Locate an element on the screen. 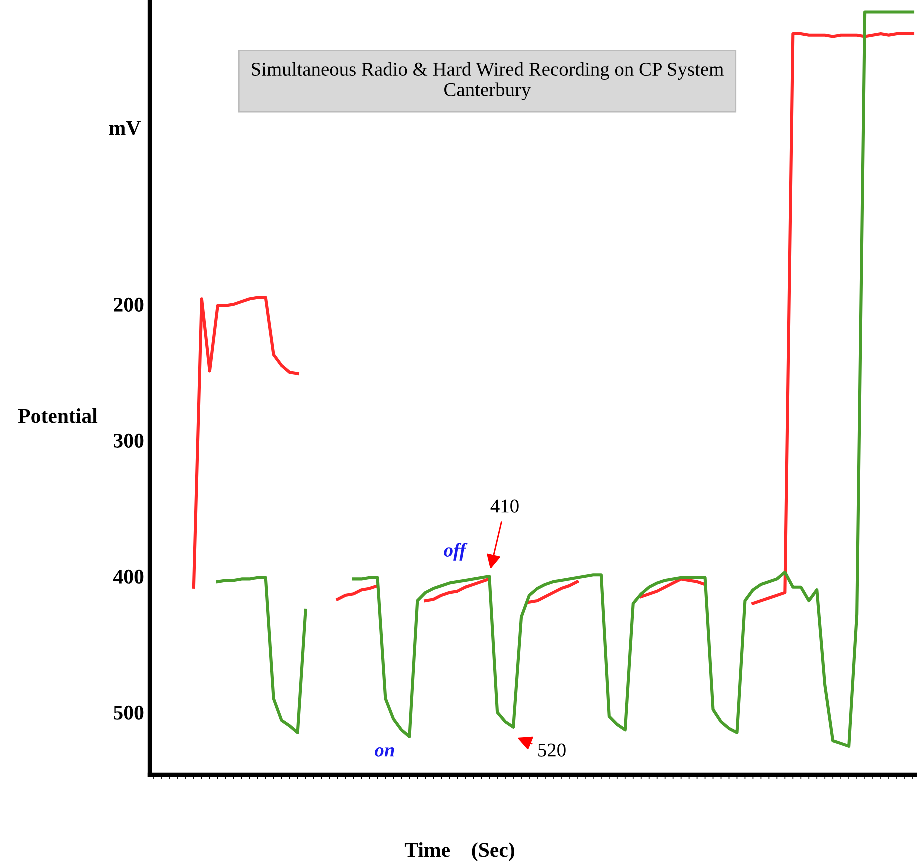 This screenshot has width=917, height=864. annotation: 410 is located at coordinates (504, 506).